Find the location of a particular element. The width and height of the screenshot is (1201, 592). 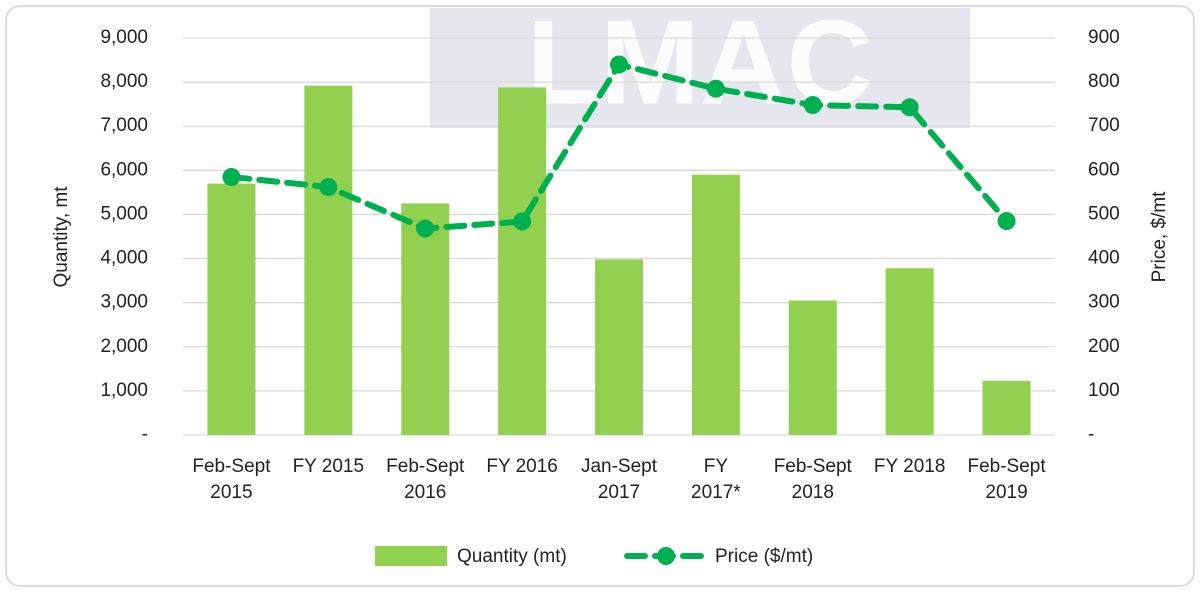

y2-tick-label: 900 is located at coordinates (1104, 37).